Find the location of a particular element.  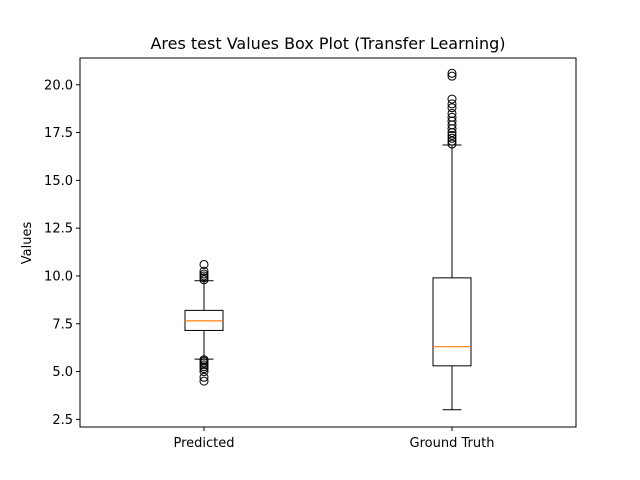

y-axis-title: Values is located at coordinates (27, 243).